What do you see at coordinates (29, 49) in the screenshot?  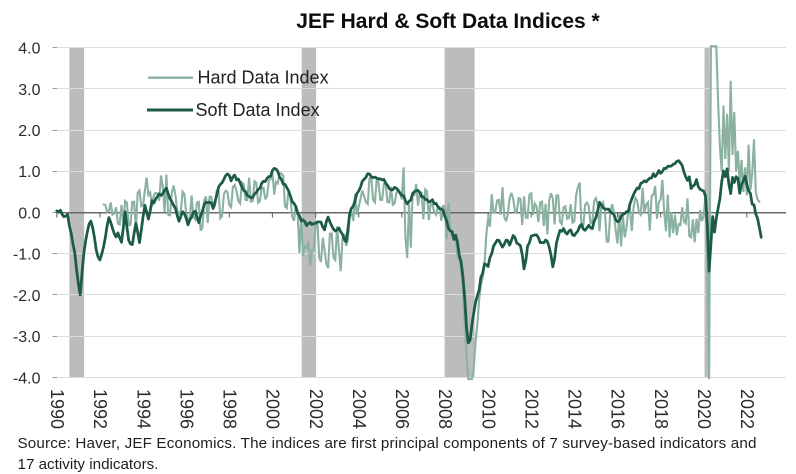 I see `svg-text: 4.0` at bounding box center [29, 49].